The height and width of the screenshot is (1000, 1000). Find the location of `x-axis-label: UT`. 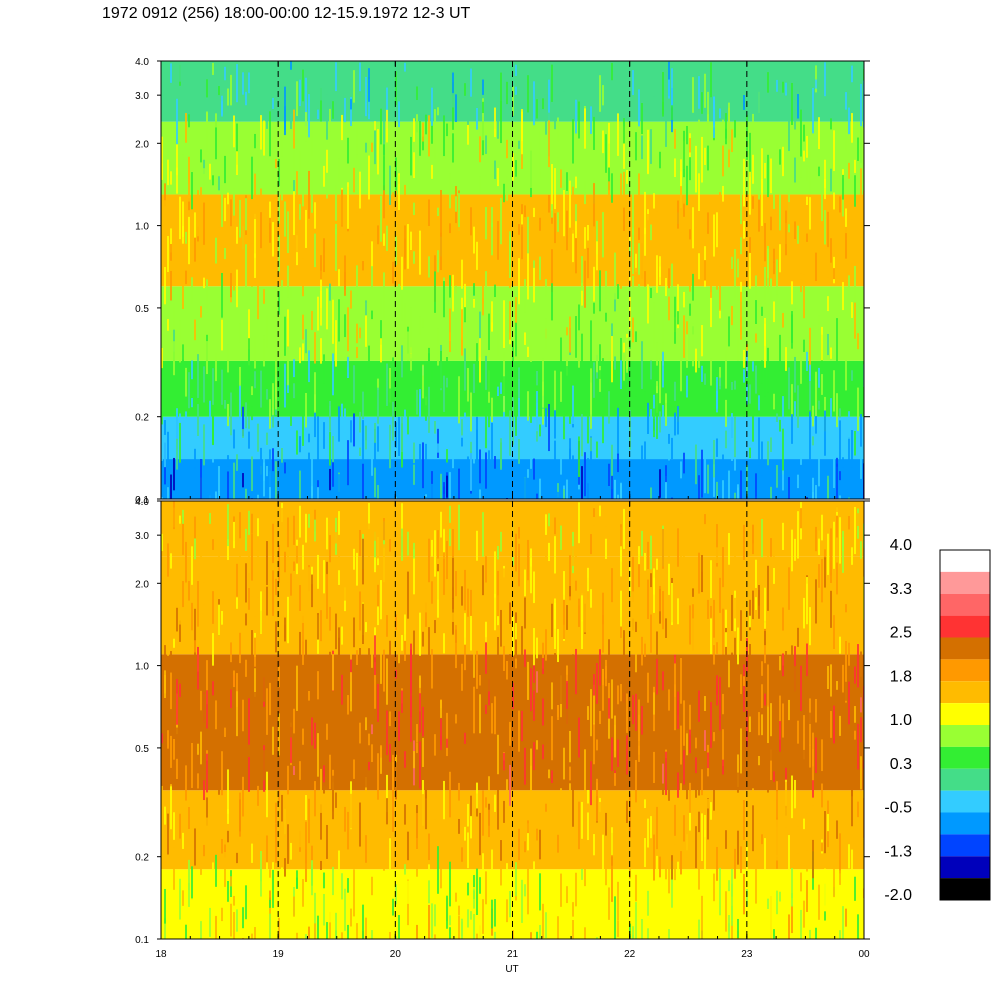

x-axis-label: UT is located at coordinates (511, 969).